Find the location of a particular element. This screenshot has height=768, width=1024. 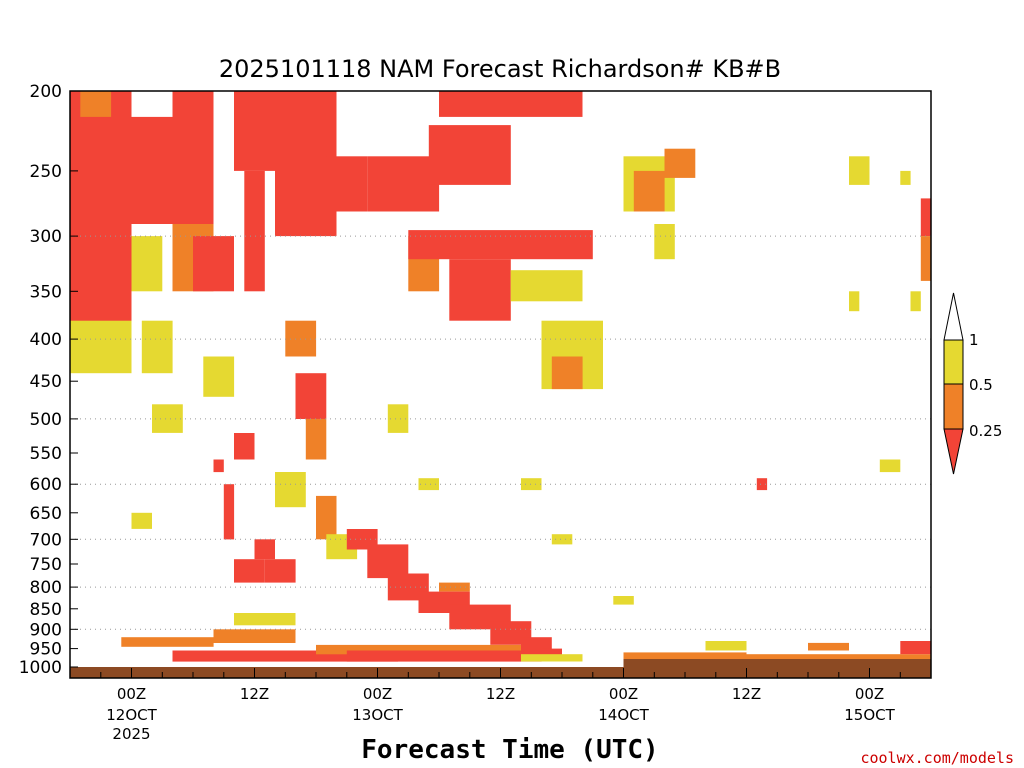

x-tick-year: 2025 is located at coordinates (131, 734).